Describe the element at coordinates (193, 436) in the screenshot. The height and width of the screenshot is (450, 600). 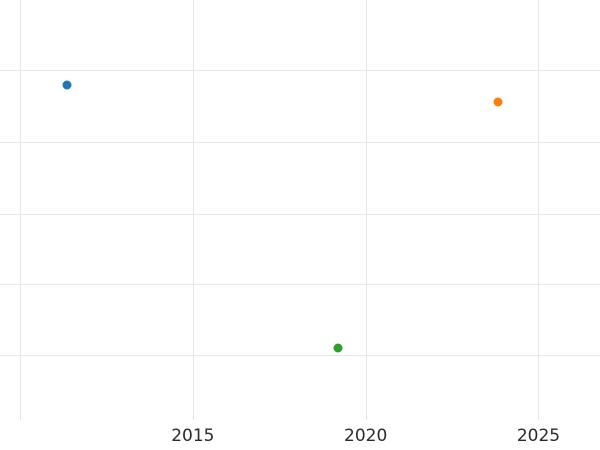
I see `x-tick-label-2015: 2015` at that location.